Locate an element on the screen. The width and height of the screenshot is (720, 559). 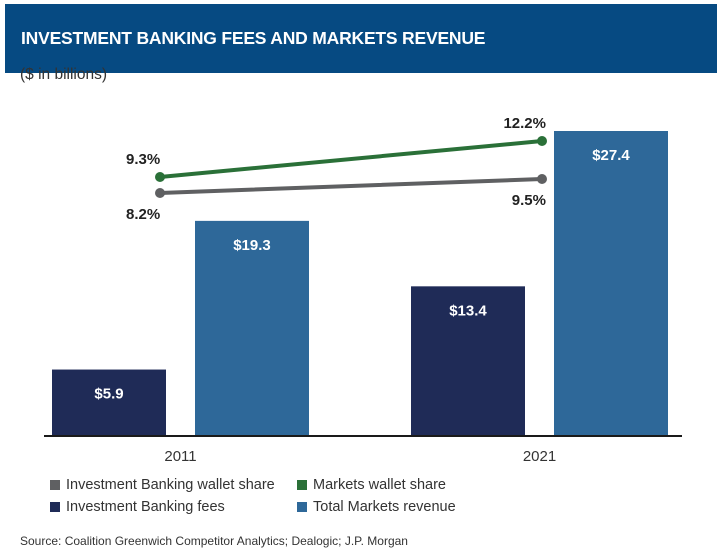
bar-value-label: $5.9 is located at coordinates (108, 394).